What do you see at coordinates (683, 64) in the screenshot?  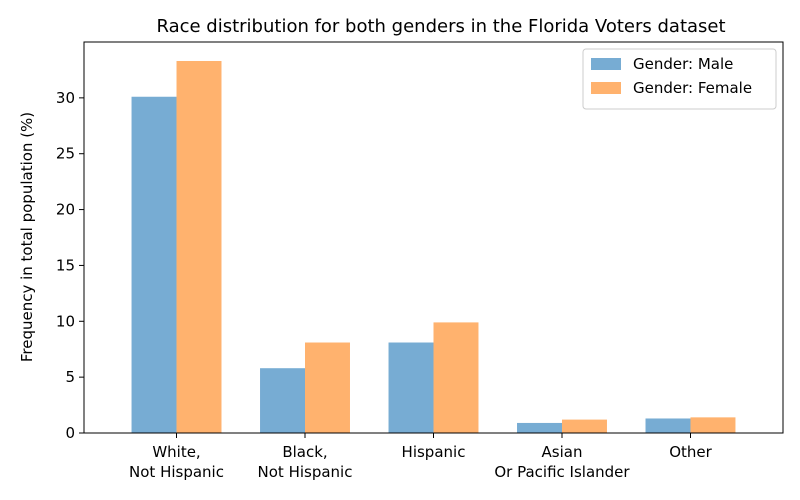 I see `legend-label-male: Gender: Male` at bounding box center [683, 64].